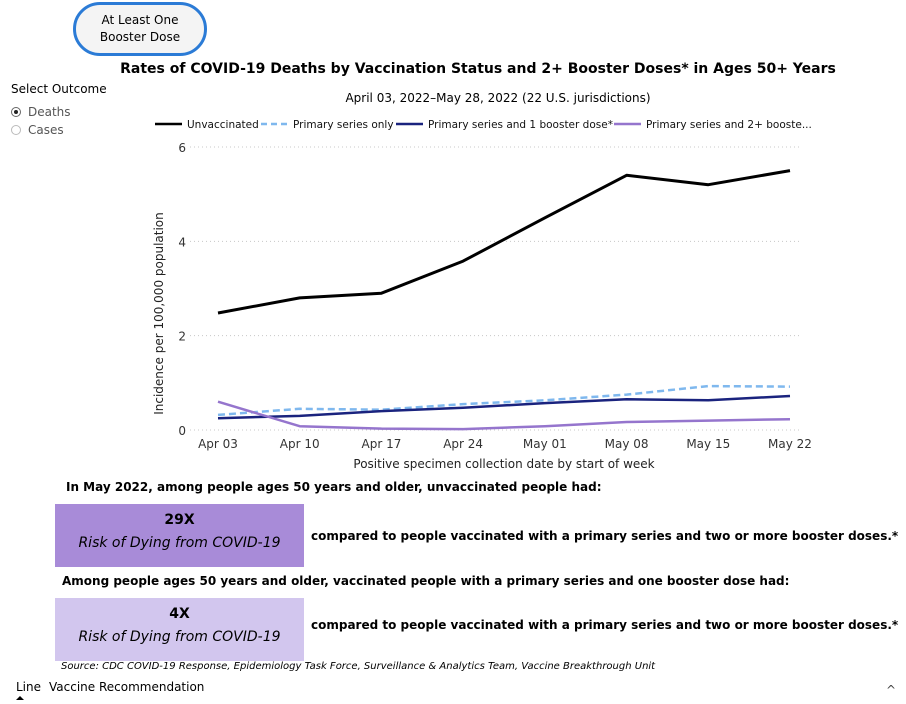  I want to click on tab-active-marker-icon, so click(20, 698).